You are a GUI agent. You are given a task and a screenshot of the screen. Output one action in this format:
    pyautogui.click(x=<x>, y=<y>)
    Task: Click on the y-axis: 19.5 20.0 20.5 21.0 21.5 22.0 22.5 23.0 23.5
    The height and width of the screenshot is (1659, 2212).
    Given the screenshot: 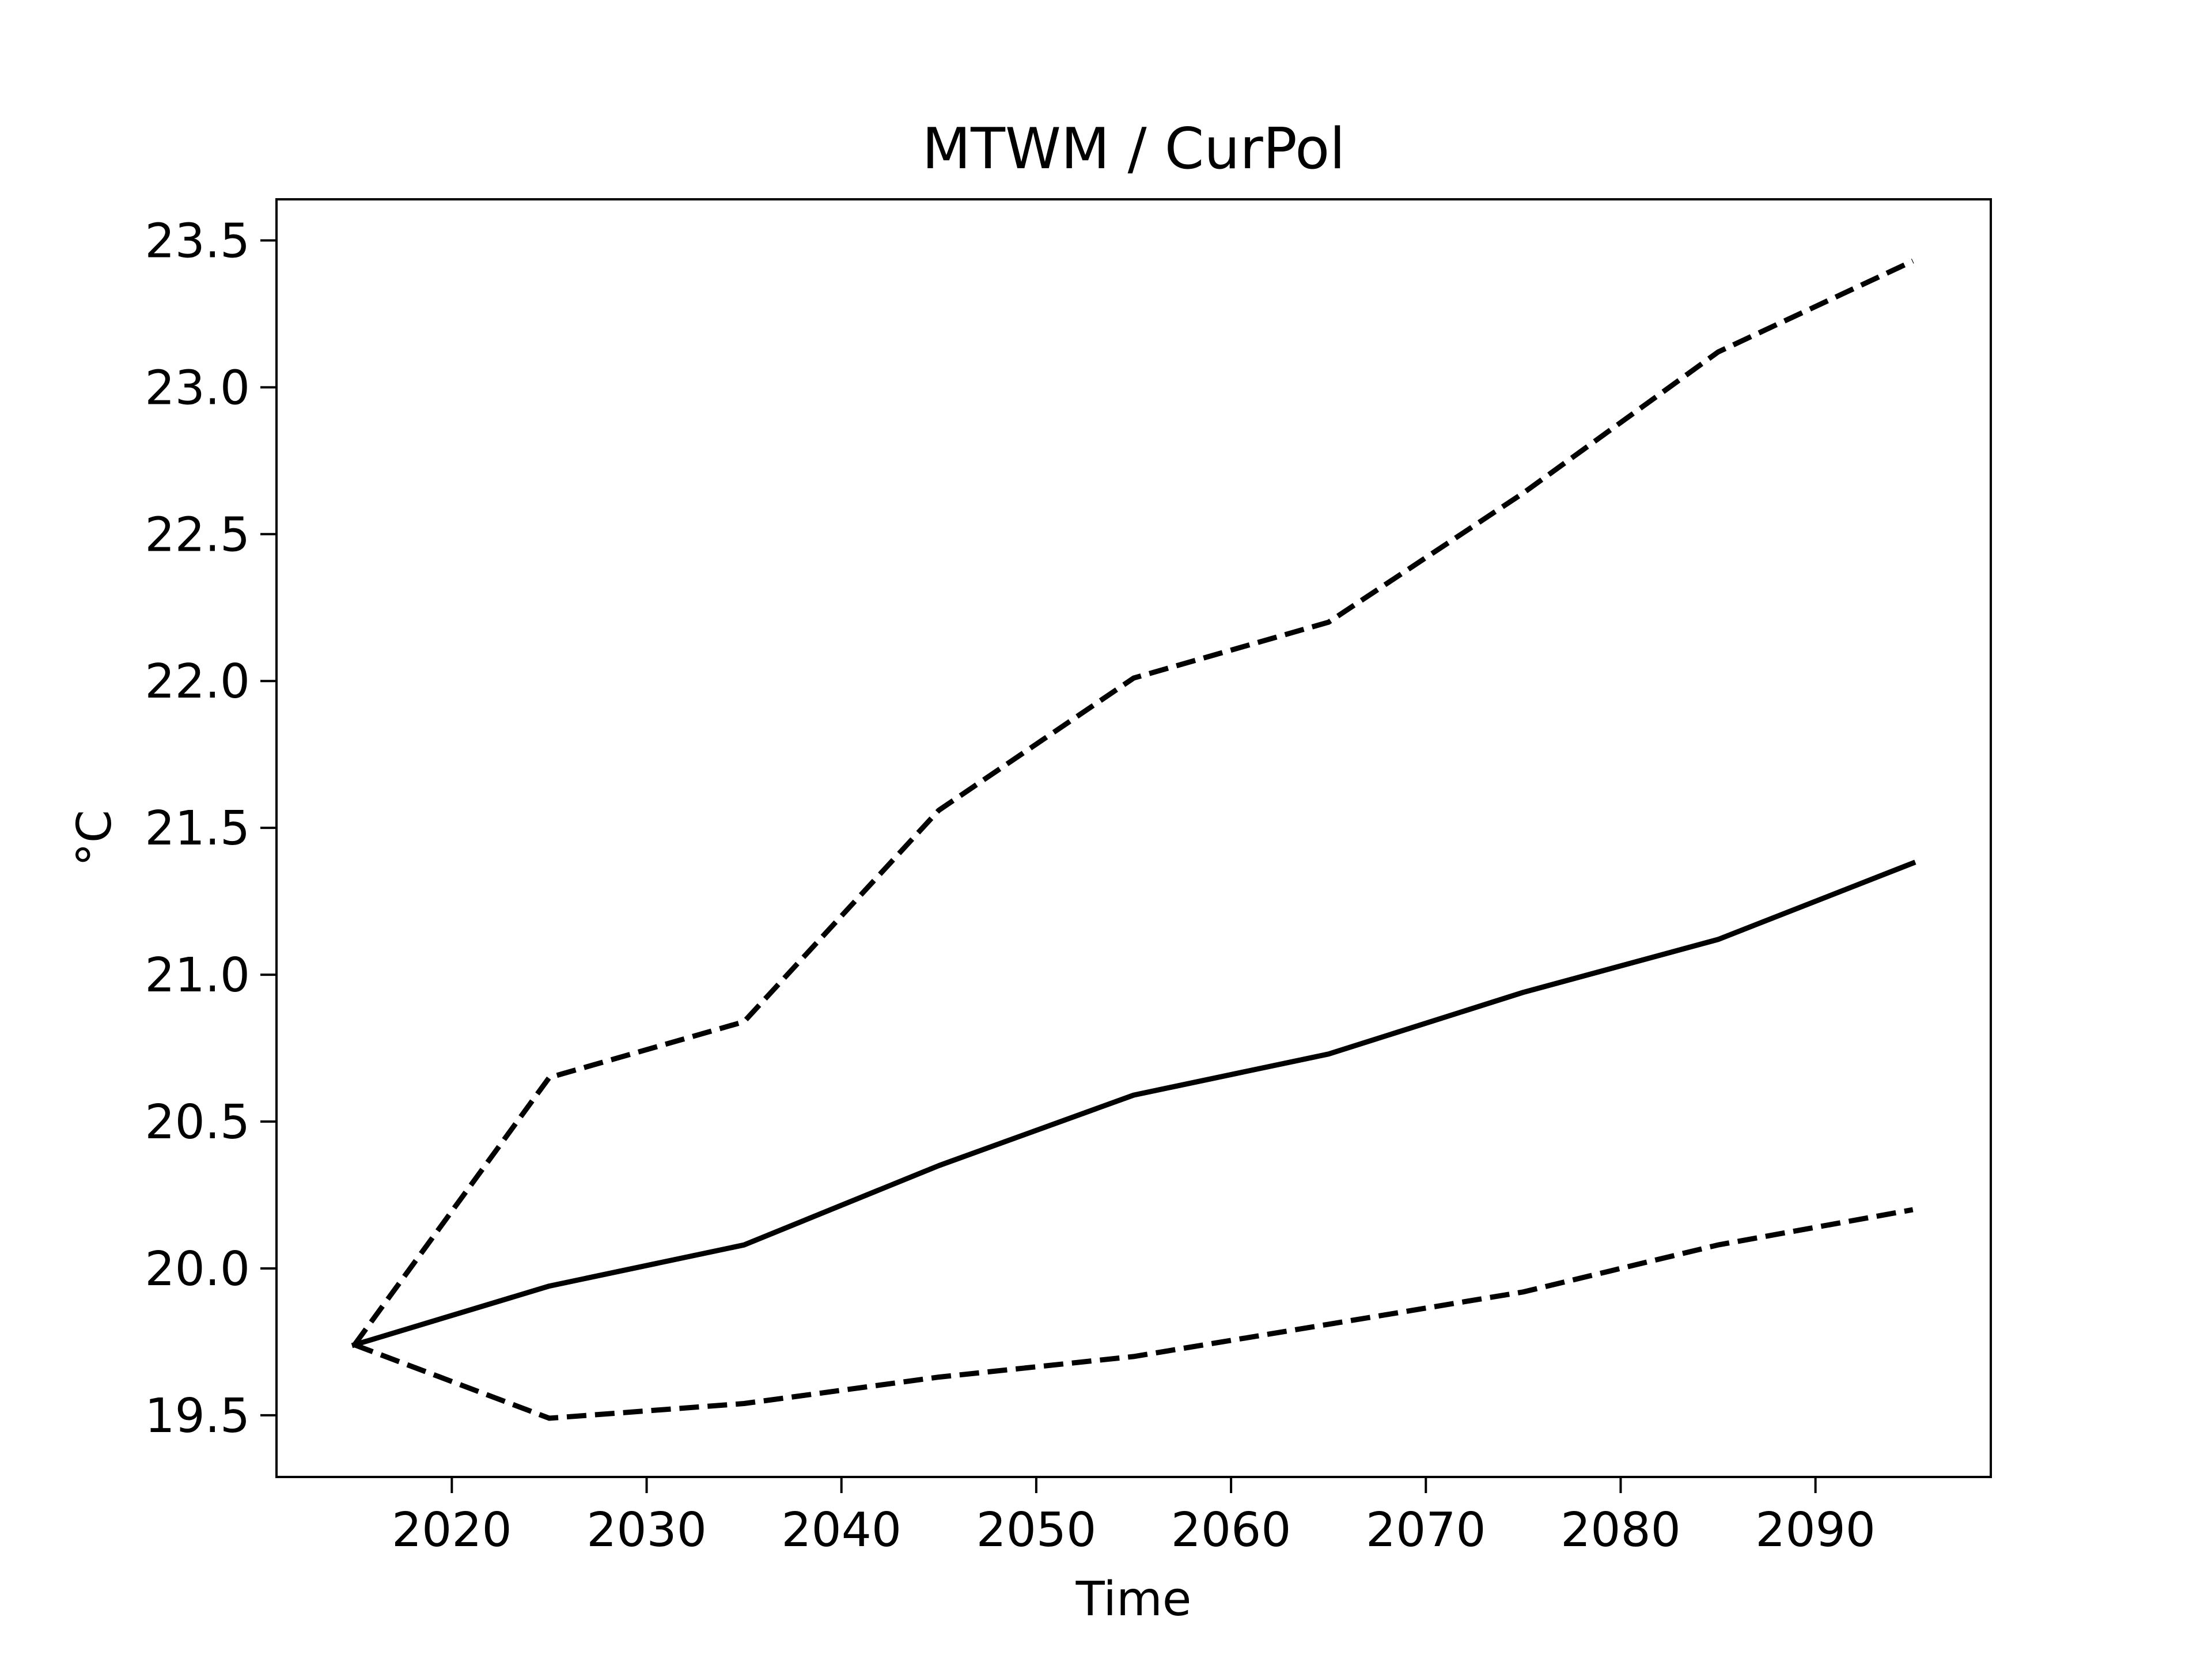 What is the action you would take?
    pyautogui.click(x=210, y=829)
    